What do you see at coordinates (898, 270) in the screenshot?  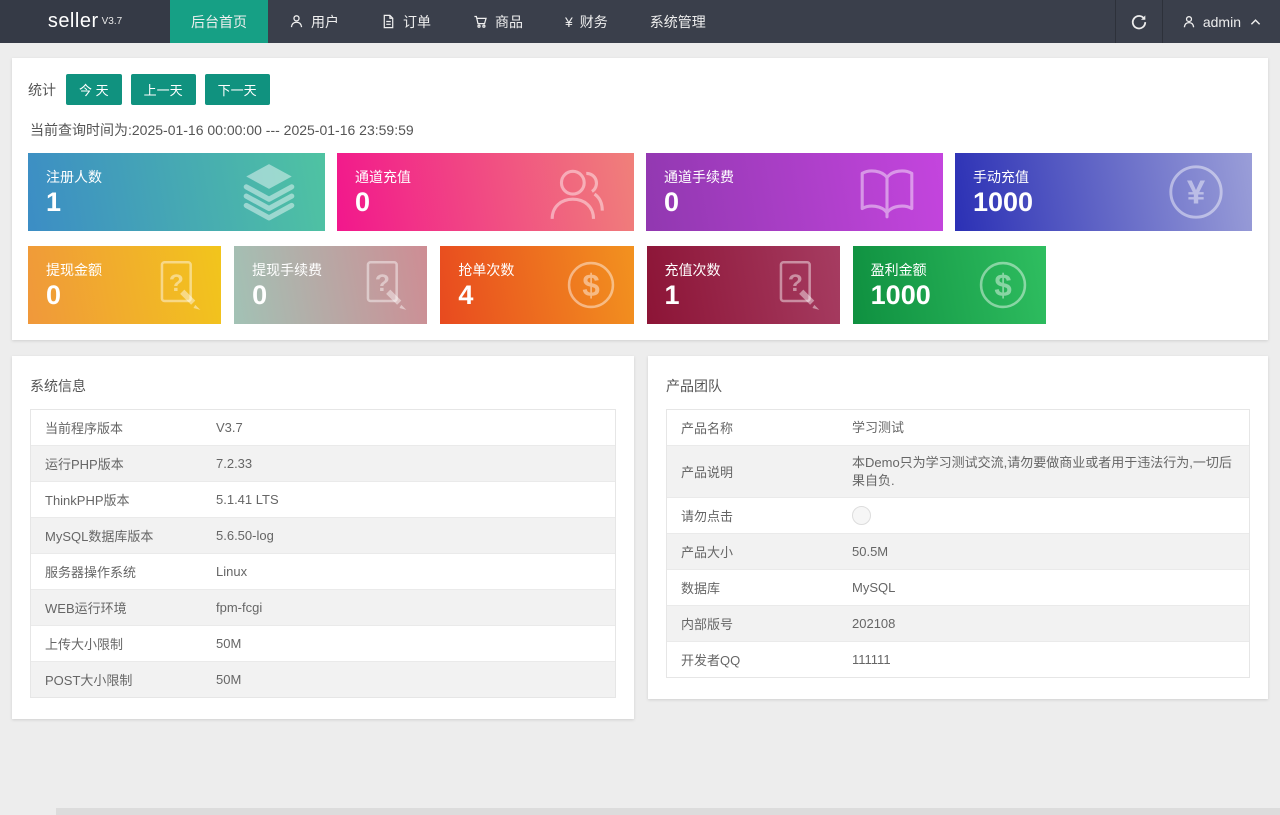 I see `stat-card-label: 盈利金额` at bounding box center [898, 270].